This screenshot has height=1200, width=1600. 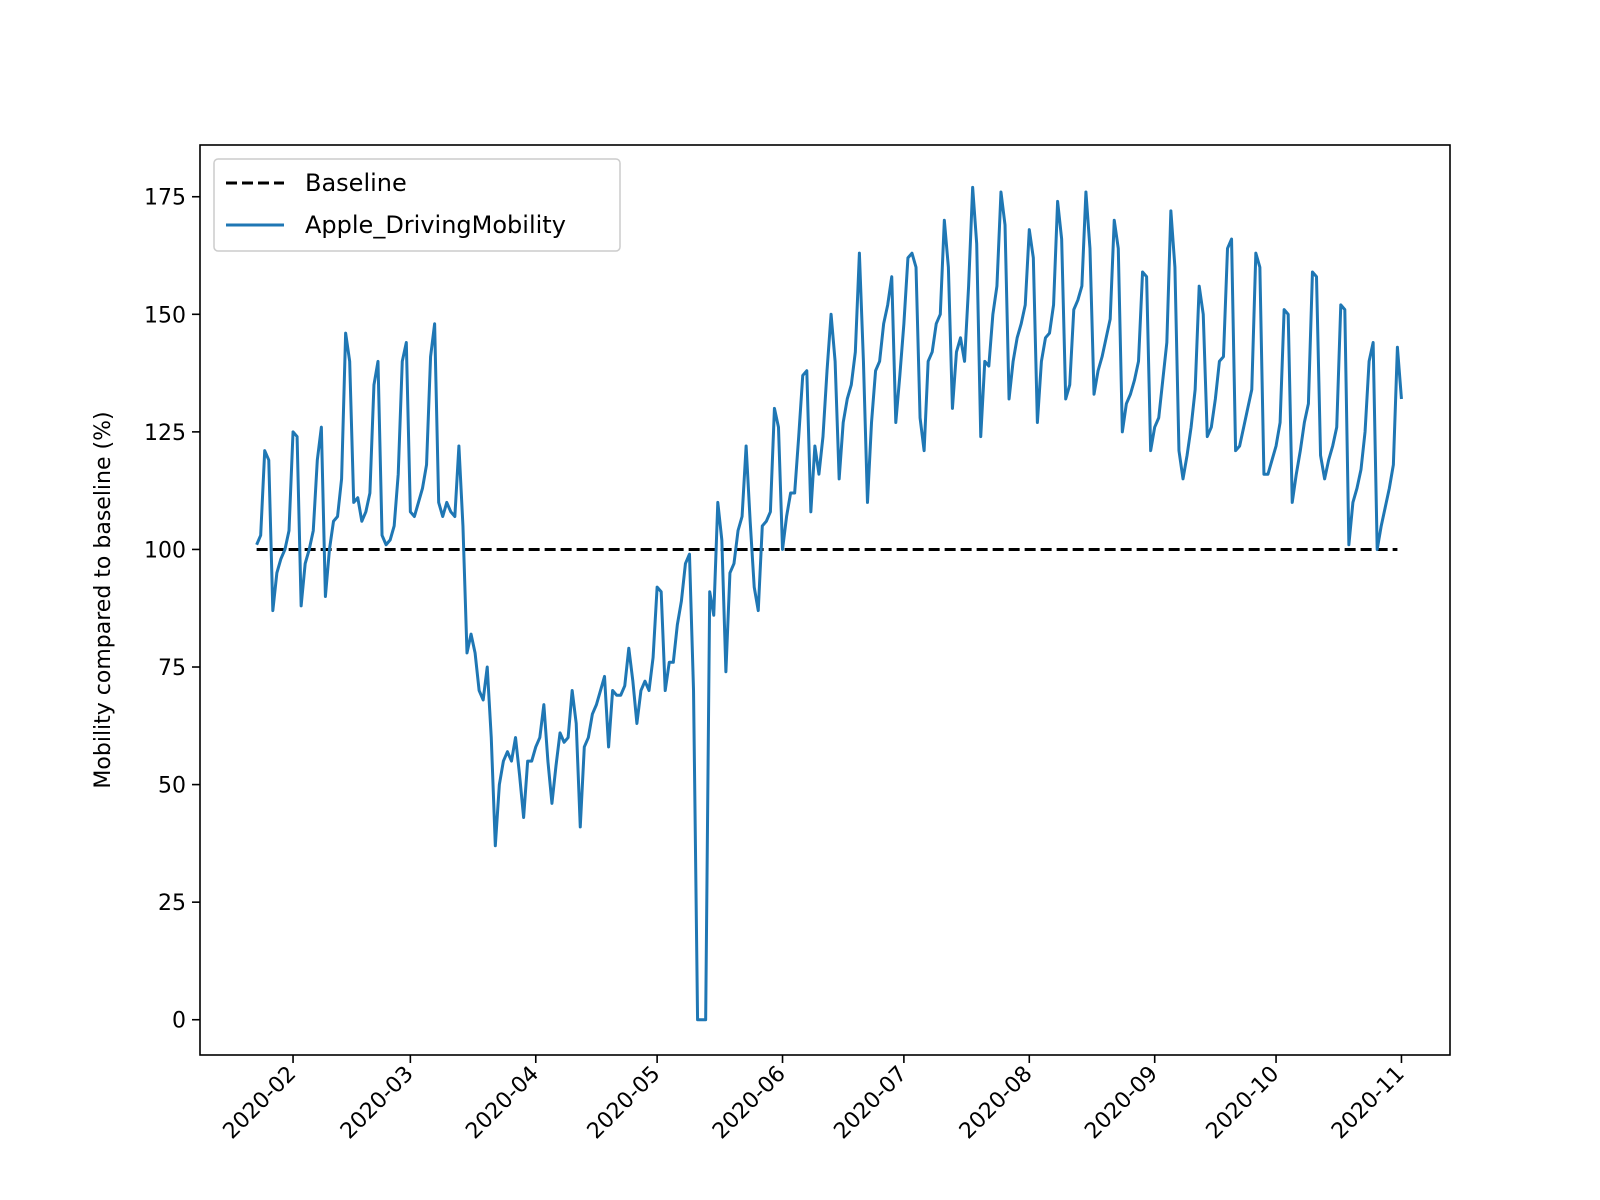 What do you see at coordinates (172, 786) in the screenshot?
I see `y-tick-label: 50` at bounding box center [172, 786].